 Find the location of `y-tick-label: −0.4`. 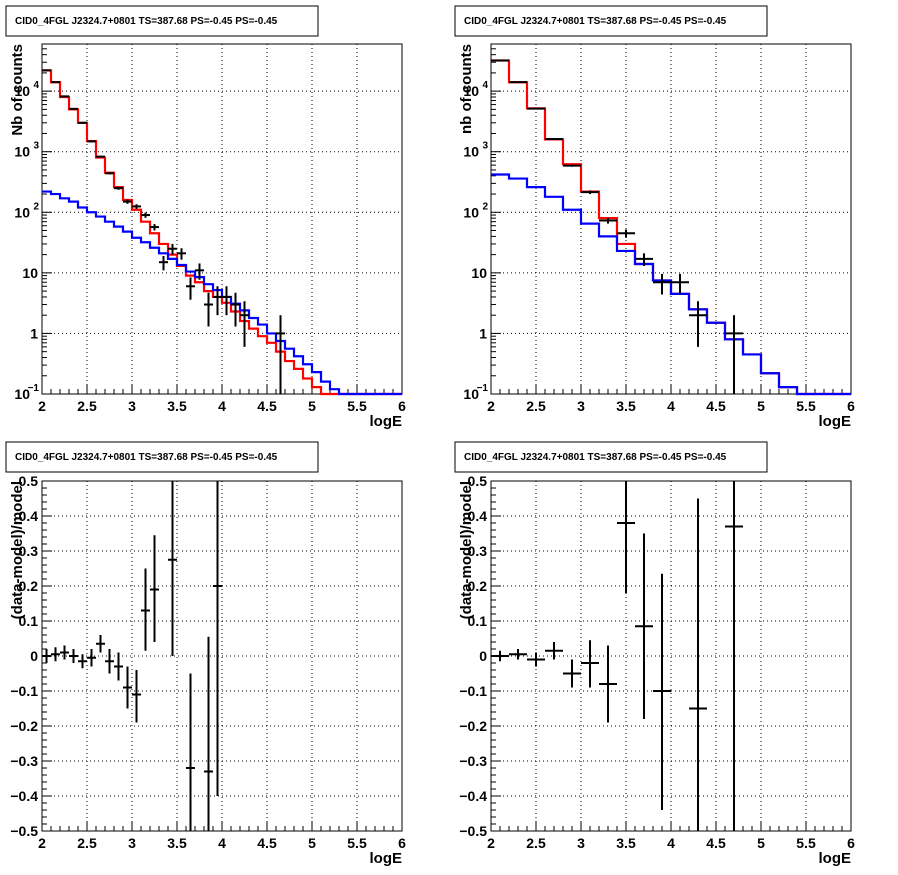

y-tick-label: −0.4 is located at coordinates (473, 796).